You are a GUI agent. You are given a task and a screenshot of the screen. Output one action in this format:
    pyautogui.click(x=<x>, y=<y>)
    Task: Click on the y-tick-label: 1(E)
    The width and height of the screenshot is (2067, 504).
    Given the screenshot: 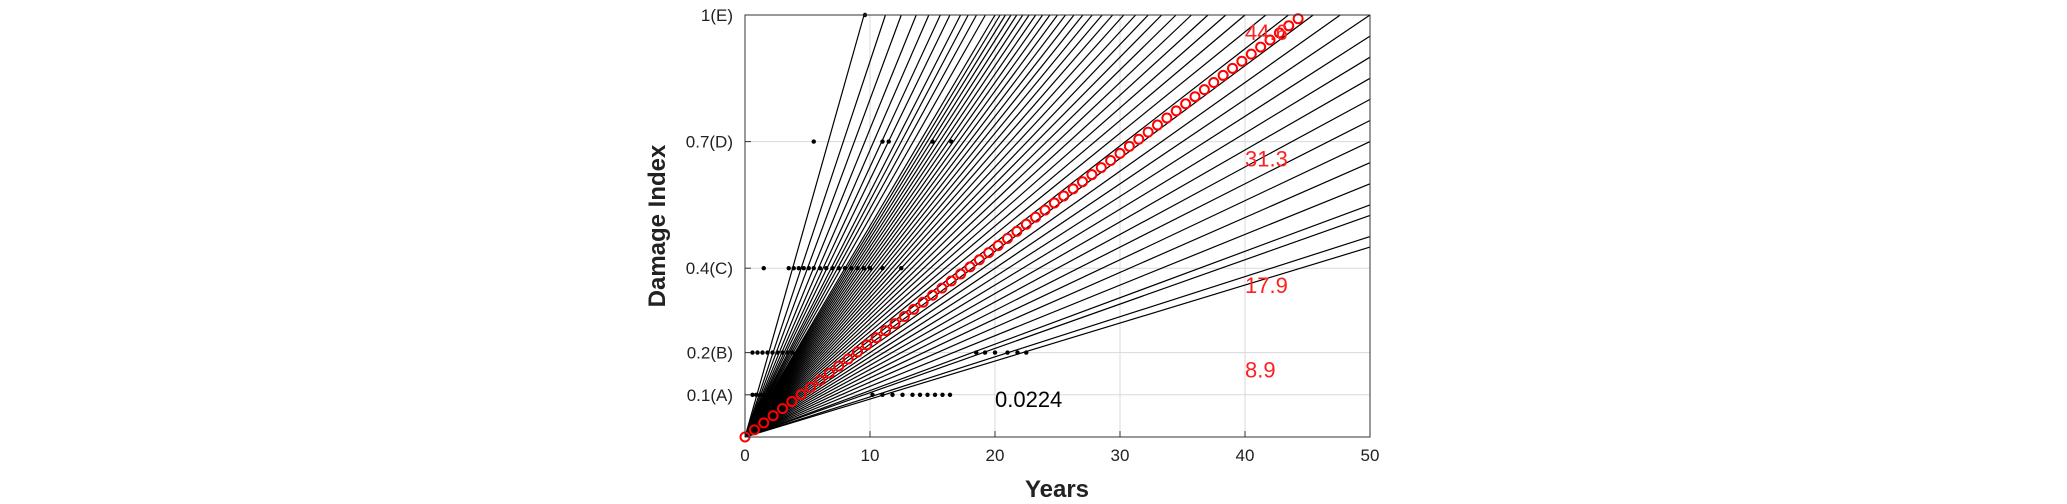 What is the action you would take?
    pyautogui.click(x=717, y=15)
    